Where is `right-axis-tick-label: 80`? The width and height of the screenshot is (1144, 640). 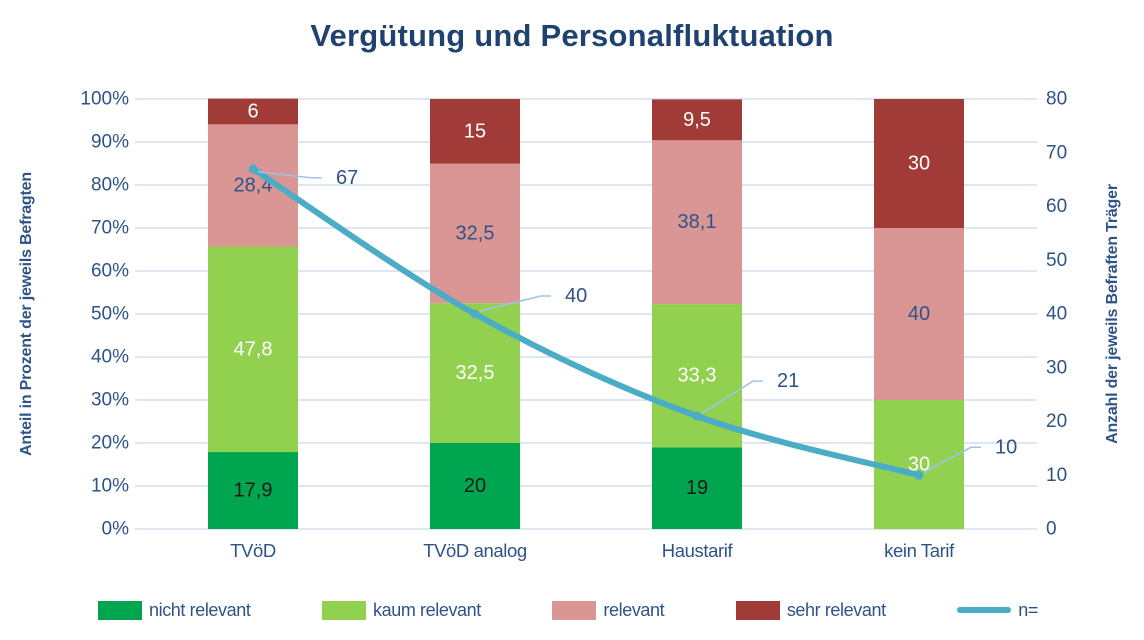 right-axis-tick-label: 80 is located at coordinates (1056, 99).